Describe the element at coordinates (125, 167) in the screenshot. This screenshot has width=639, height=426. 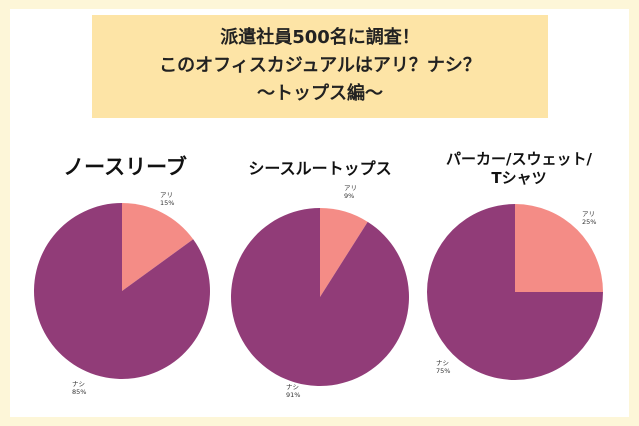
I see `chart-title-sleeveless: ノースリーブ` at that location.